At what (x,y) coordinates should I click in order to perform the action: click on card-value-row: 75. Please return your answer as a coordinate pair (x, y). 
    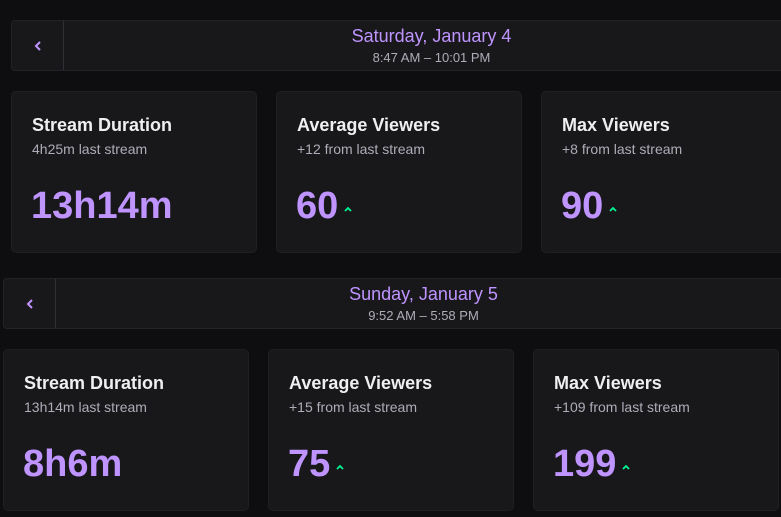
    Looking at the image, I should click on (316, 464).